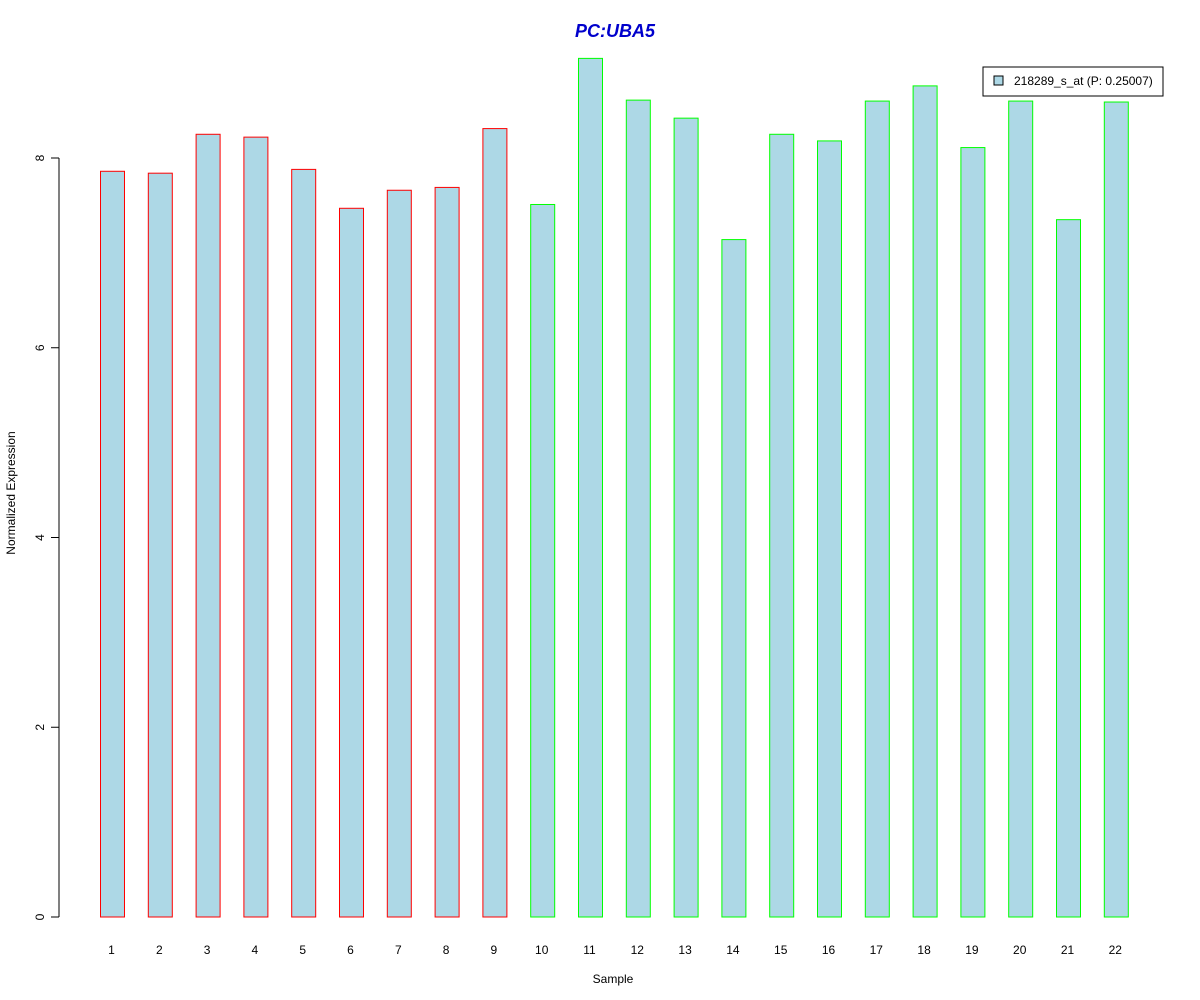 The height and width of the screenshot is (1000, 1200). What do you see at coordinates (781, 950) in the screenshot?
I see `x-tick-label: 15` at bounding box center [781, 950].